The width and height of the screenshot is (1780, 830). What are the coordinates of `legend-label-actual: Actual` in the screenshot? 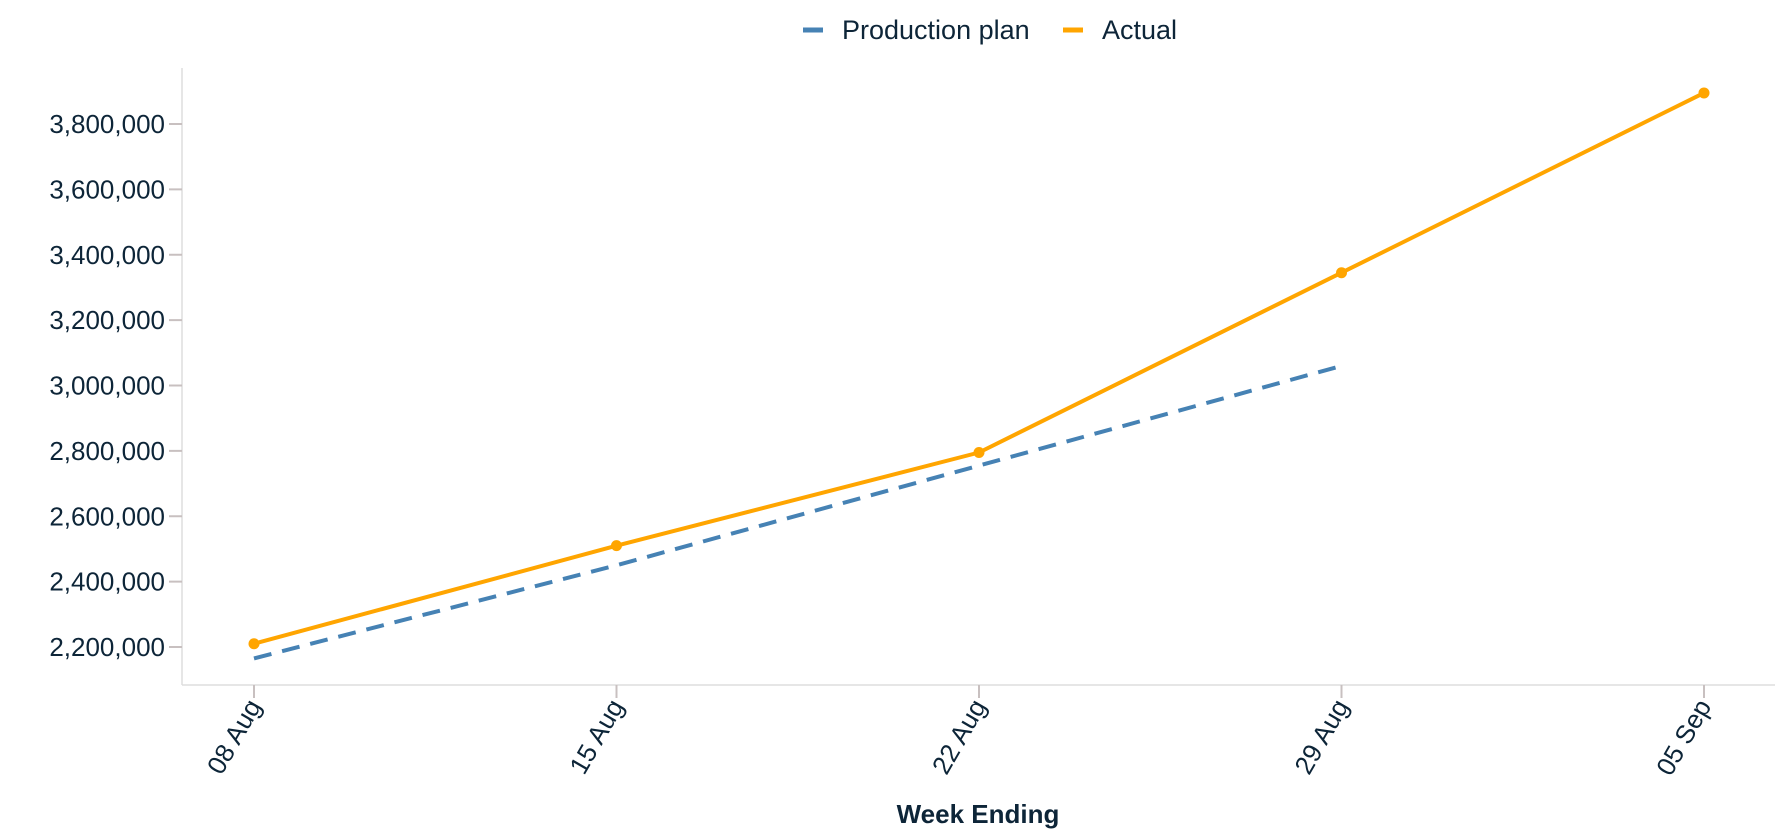 It's located at (1139, 30).